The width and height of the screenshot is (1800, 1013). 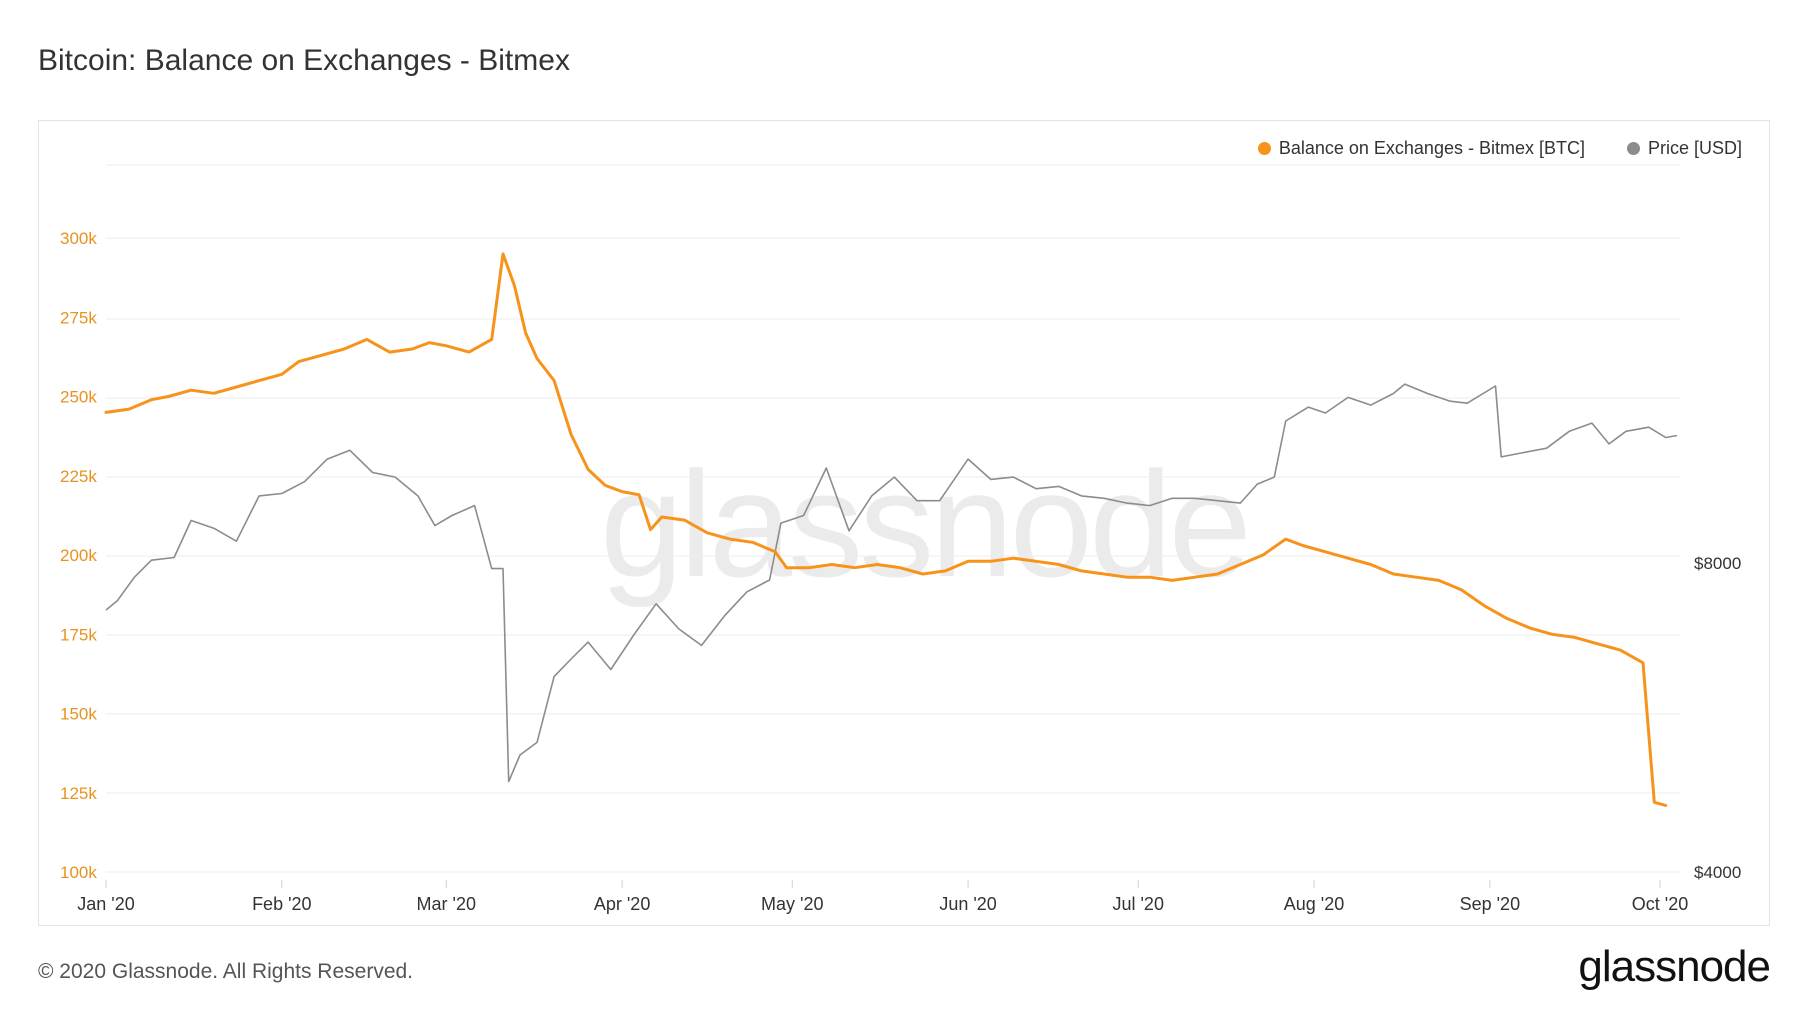 What do you see at coordinates (1660, 904) in the screenshot?
I see `x-tick-label: Oct '20` at bounding box center [1660, 904].